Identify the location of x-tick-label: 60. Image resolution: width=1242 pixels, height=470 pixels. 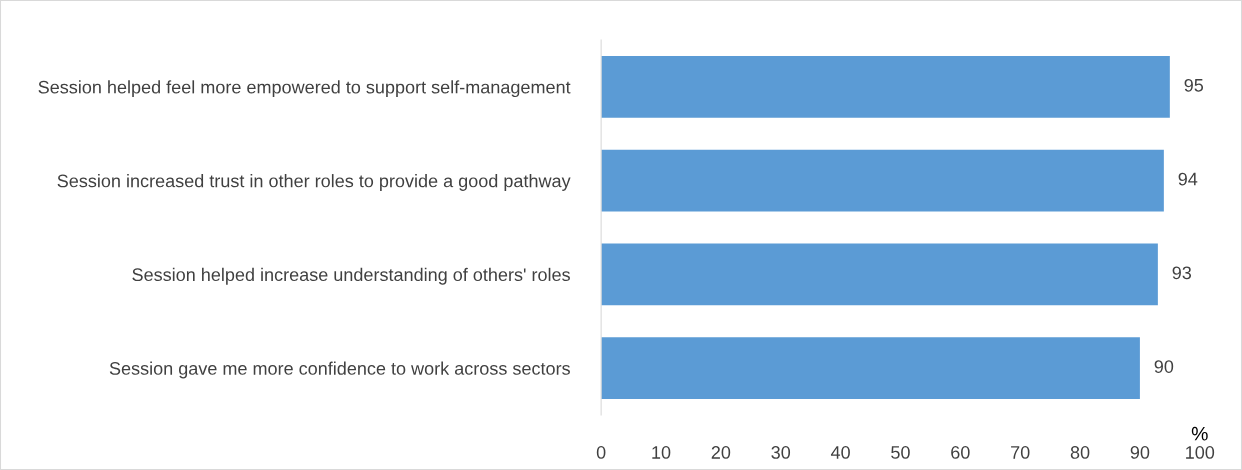
(960, 452).